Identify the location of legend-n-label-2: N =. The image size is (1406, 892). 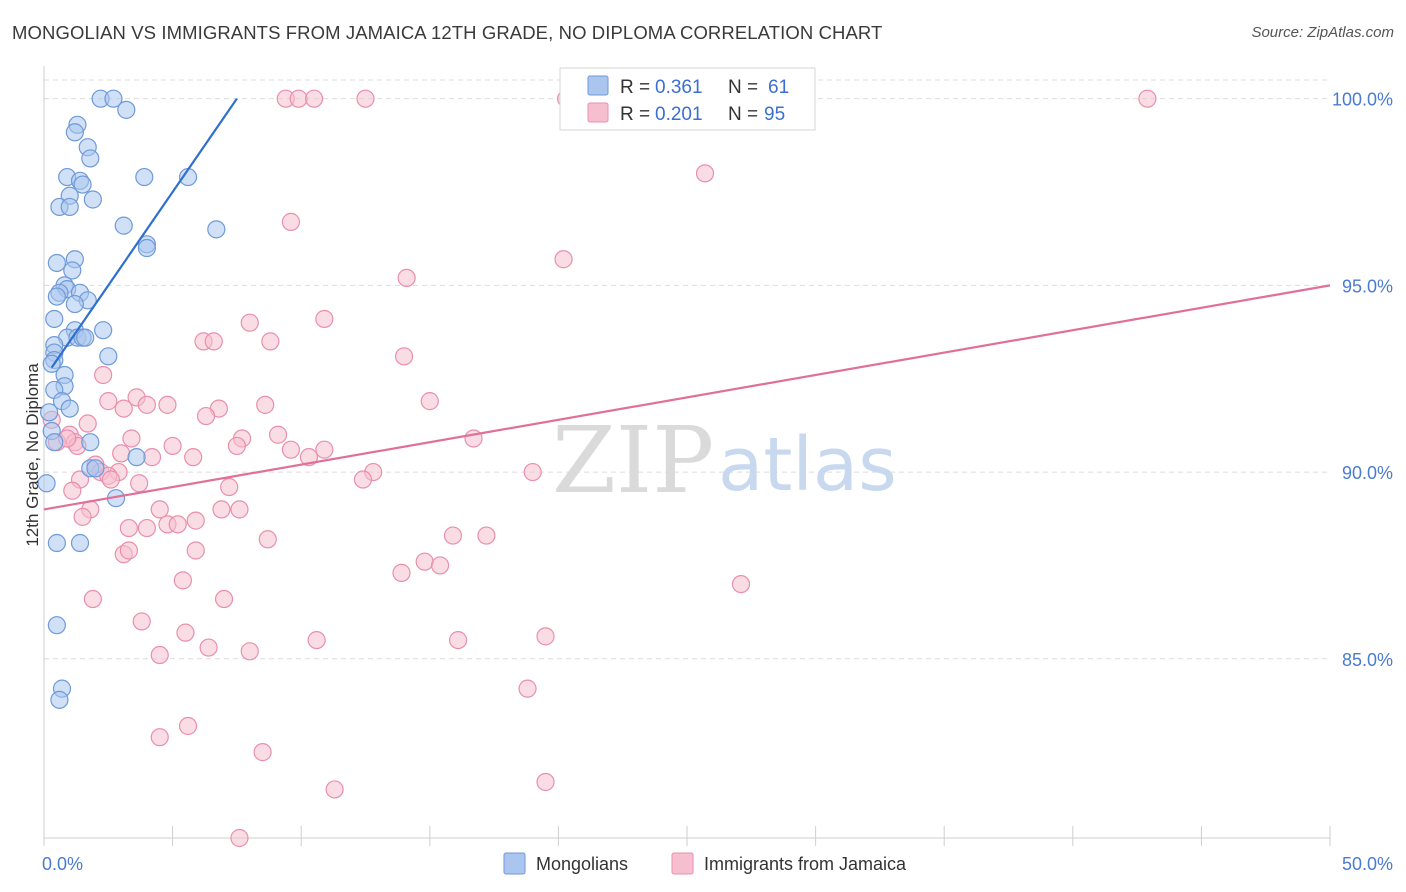
(743, 114).